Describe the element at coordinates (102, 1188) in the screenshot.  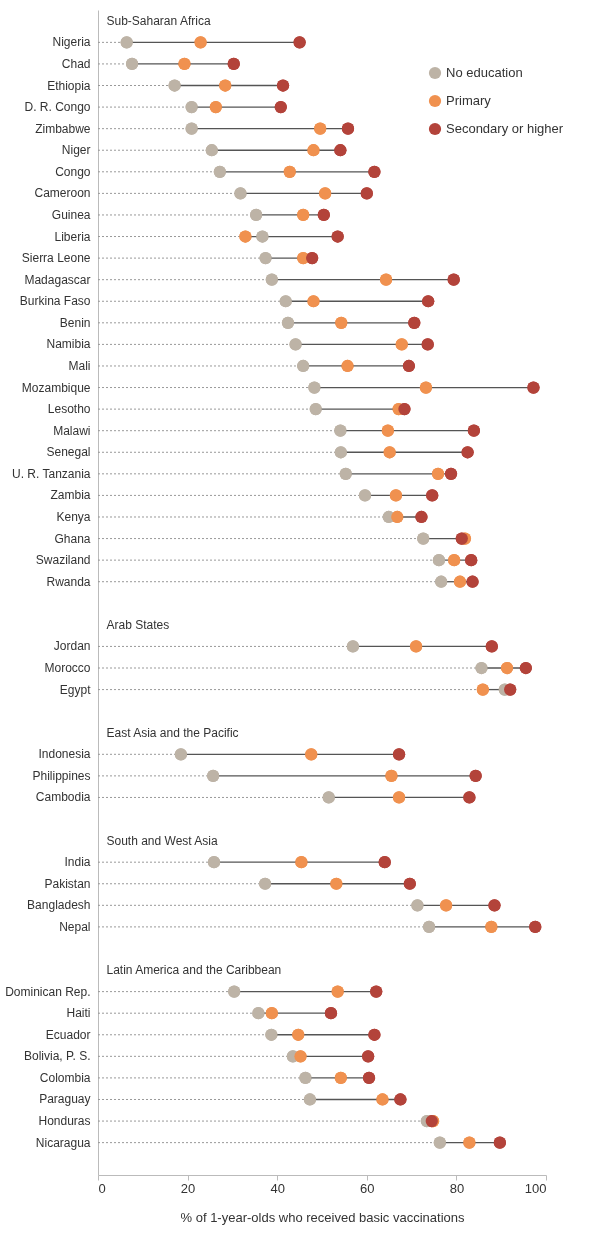
I see `x-tick-label: 0` at that location.